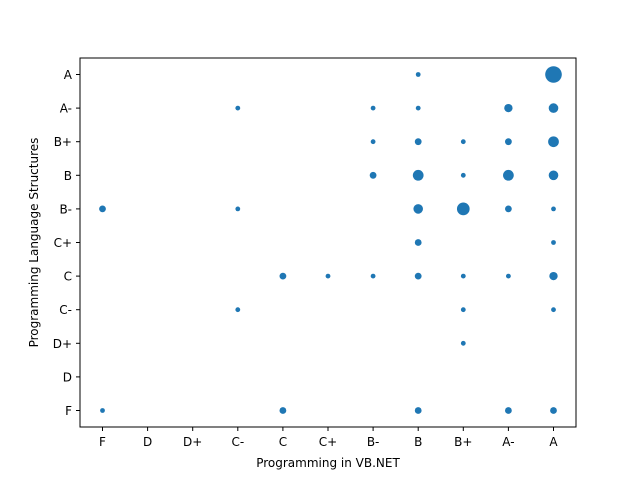  I want to click on y-tick-label: C, so click(68, 277).